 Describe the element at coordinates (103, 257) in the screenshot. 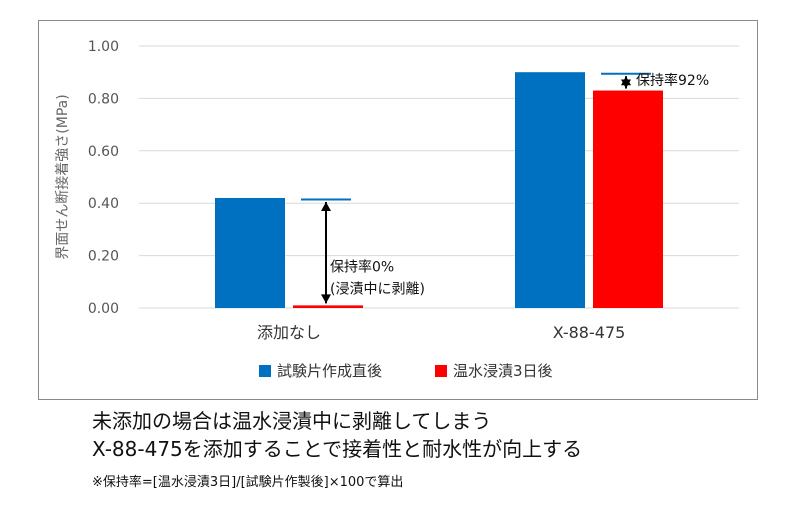

I see `y-tick-label: 0.20` at that location.